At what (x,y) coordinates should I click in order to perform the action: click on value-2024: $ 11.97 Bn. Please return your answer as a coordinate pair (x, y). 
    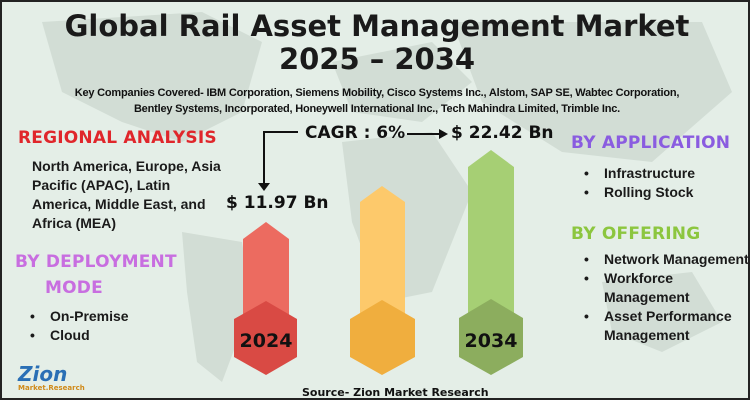
    Looking at the image, I should click on (277, 203).